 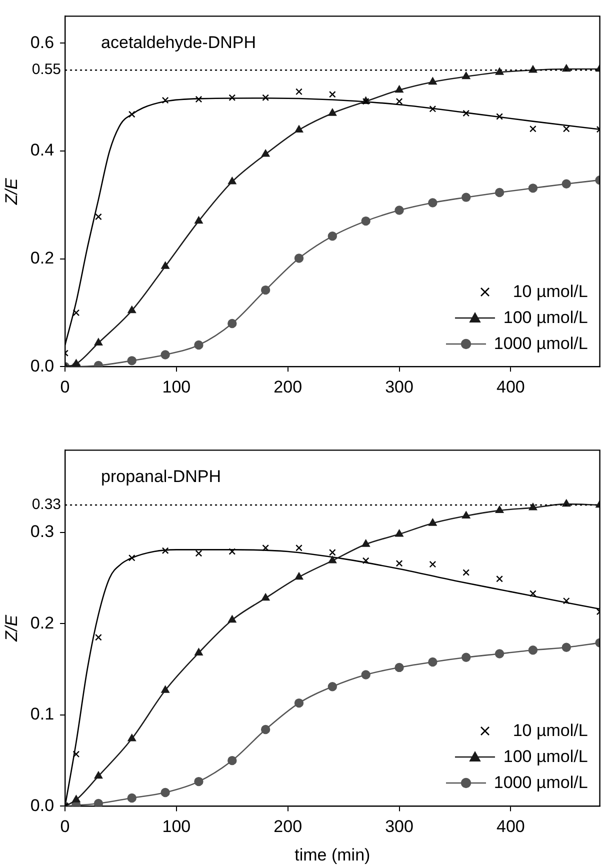 I want to click on y-tick-label: 0.3, so click(x=42, y=532).